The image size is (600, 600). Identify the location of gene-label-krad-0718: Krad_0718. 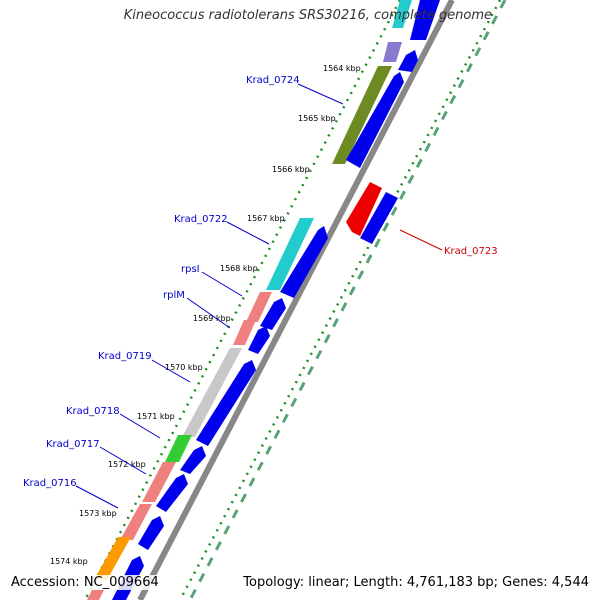
(93, 411).